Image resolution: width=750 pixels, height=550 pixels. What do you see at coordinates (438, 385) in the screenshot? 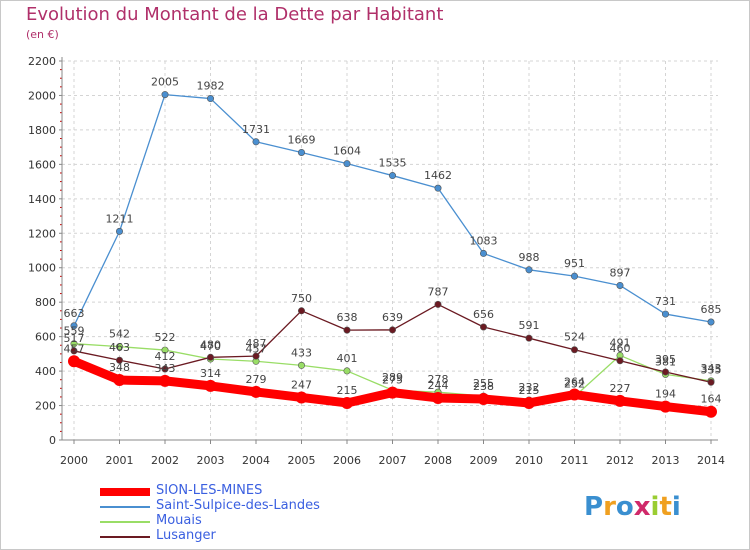
I see `data-label: 244` at bounding box center [438, 385].